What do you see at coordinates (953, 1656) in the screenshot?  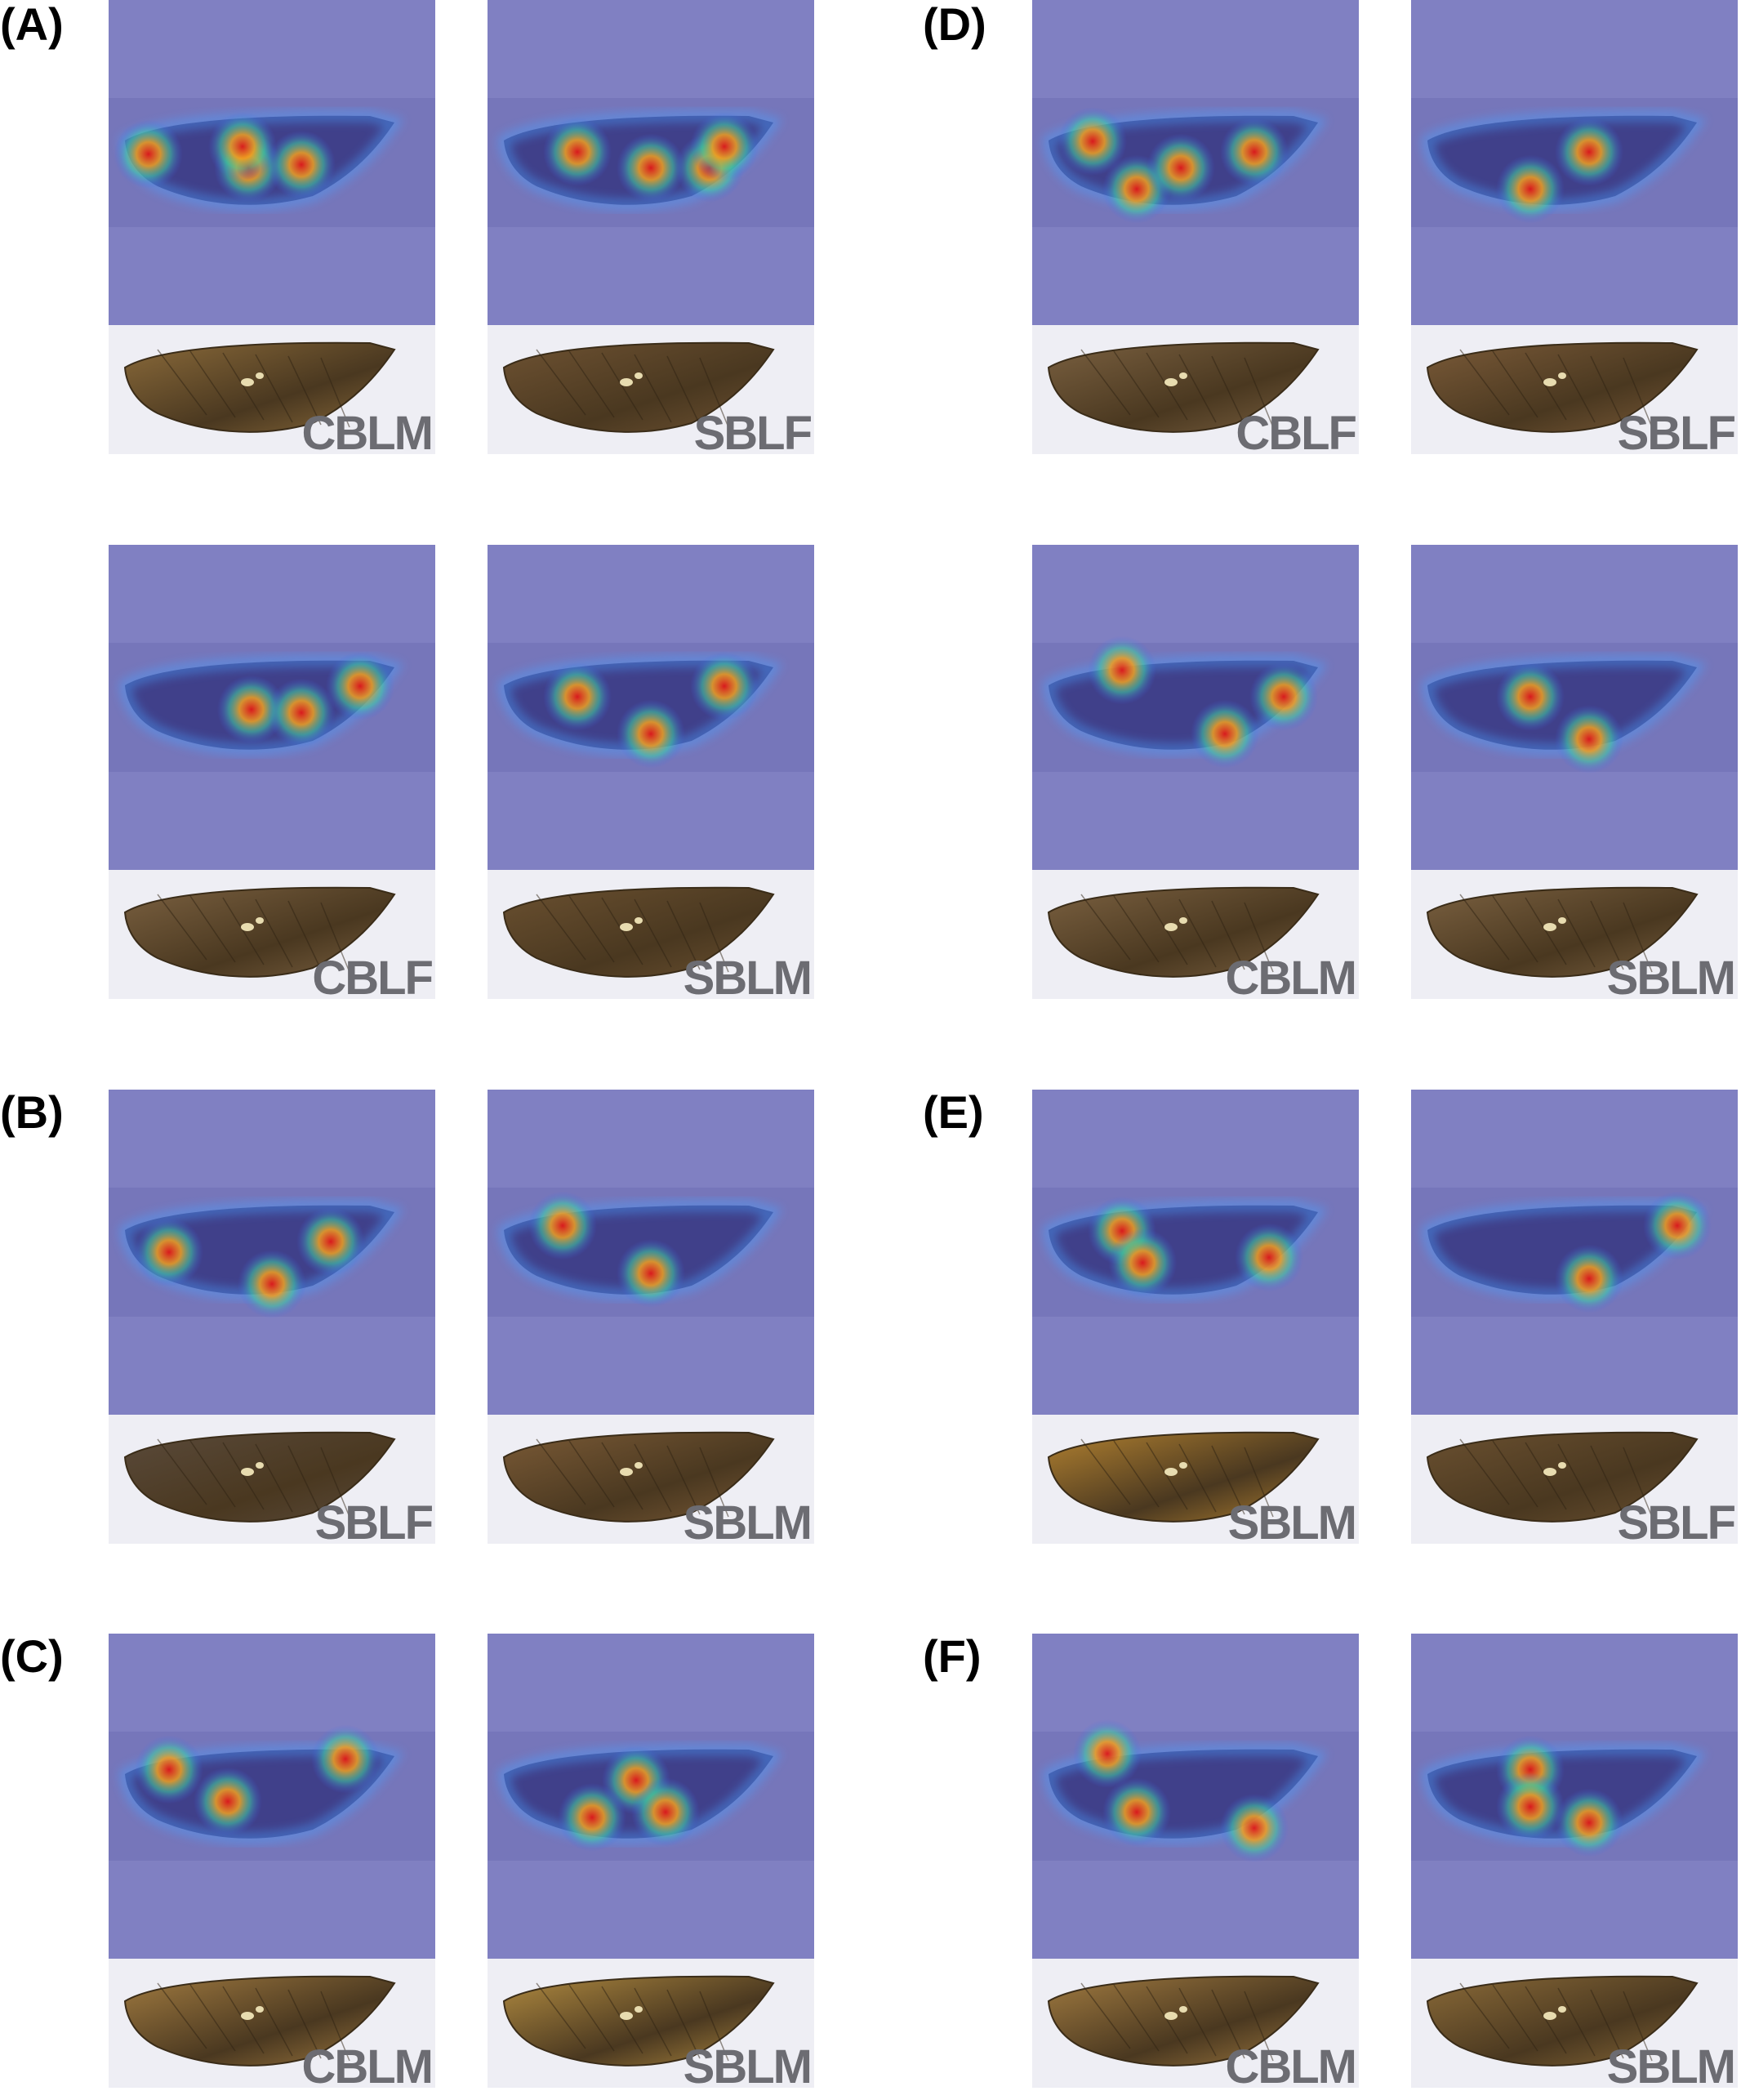 I see `panel-label-f: (F)` at bounding box center [953, 1656].